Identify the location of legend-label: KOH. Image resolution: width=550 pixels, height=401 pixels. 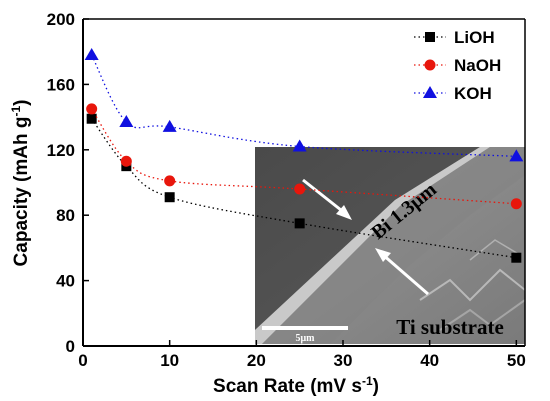
(473, 93).